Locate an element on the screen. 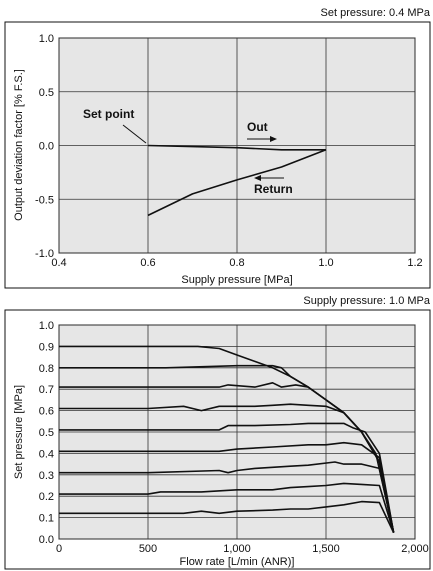 Image resolution: width=433 pixels, height=571 pixels. return-arrowhead is located at coordinates (257, 178).